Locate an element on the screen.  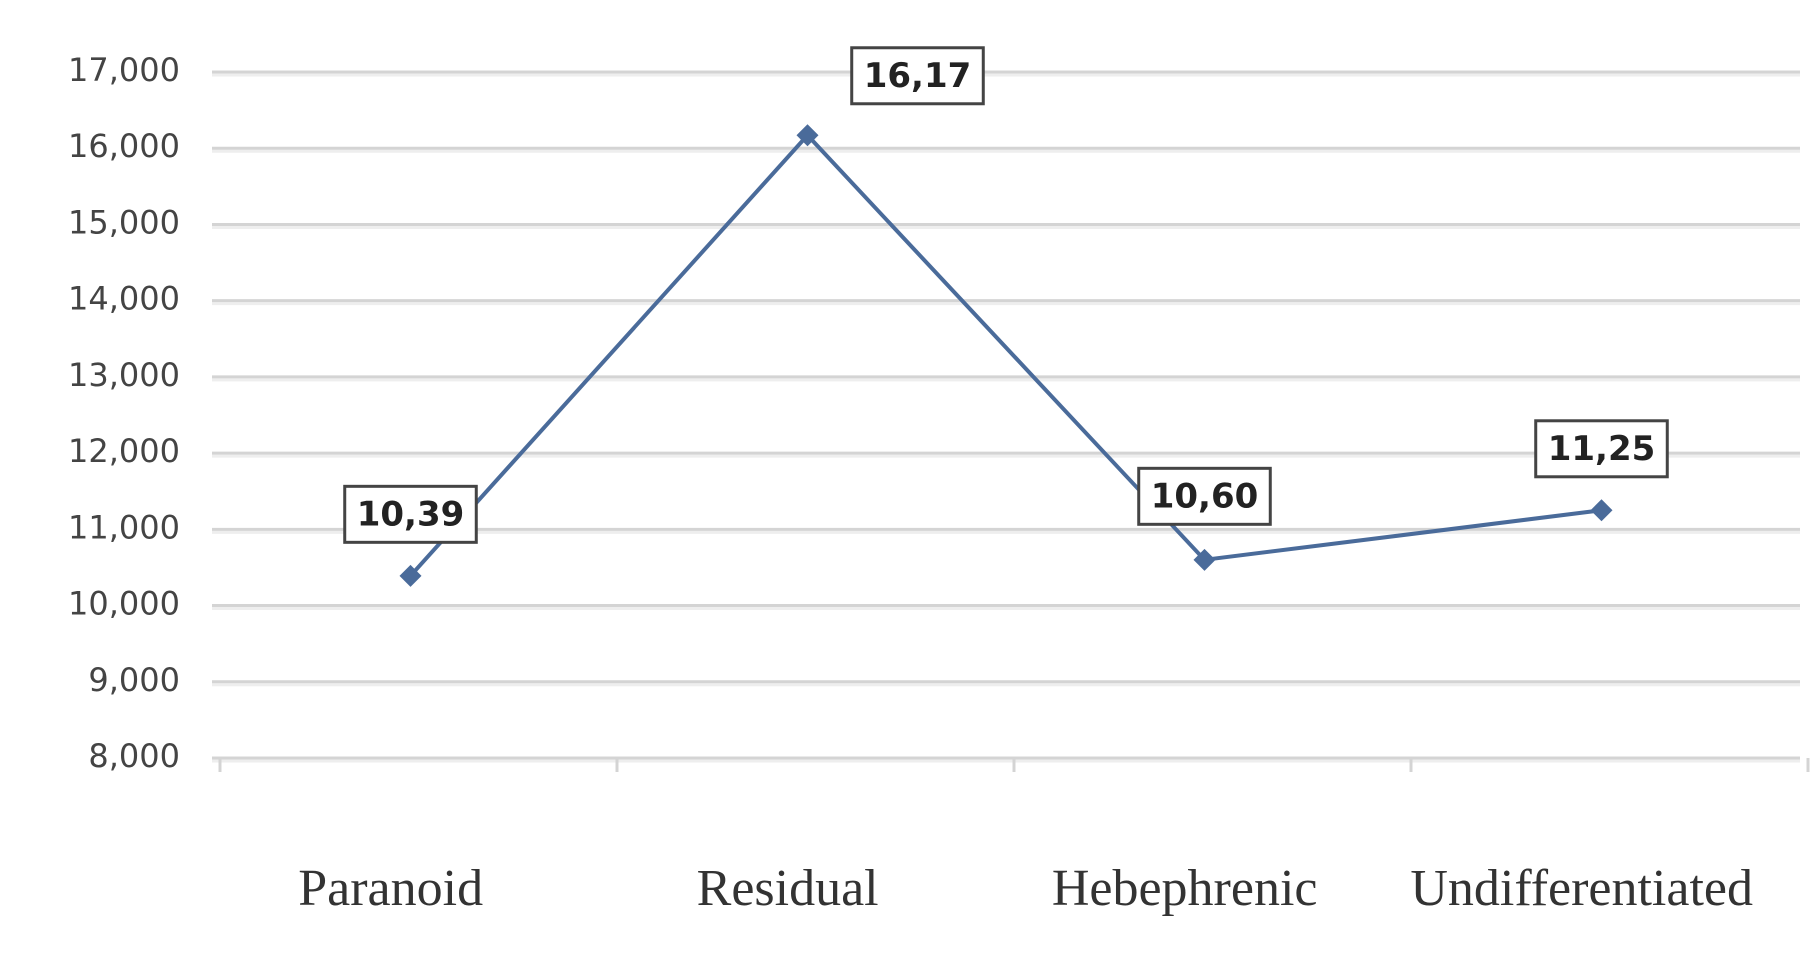
x-tick-label: Residual is located at coordinates (788, 888).